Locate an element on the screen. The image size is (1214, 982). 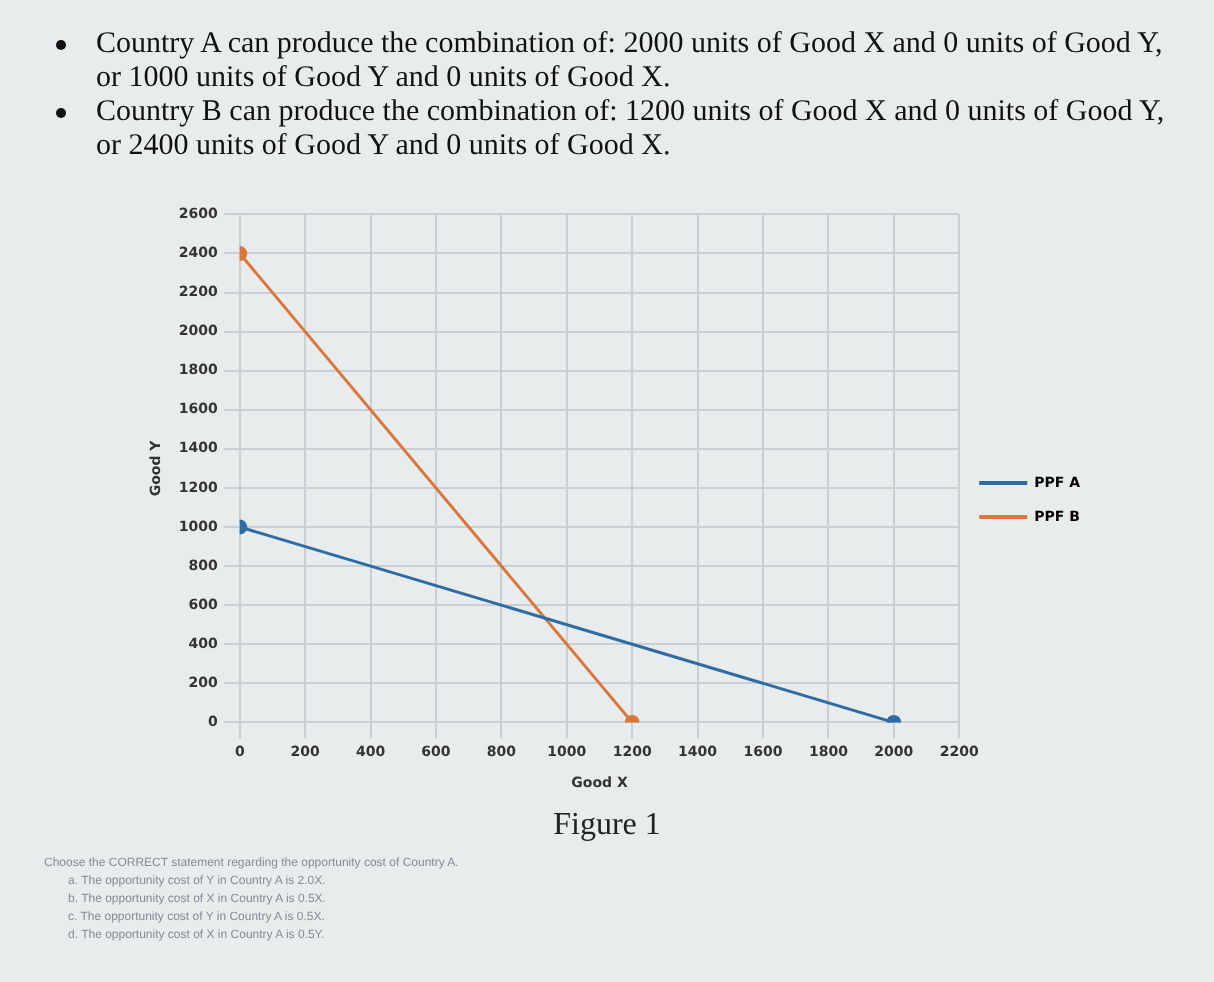
text: Country A can produce the combination of: 2000 units of Good X and 0 units of Good Y, or 1000 units of Good Y and 0 units of Good X. is located at coordinates (630, 62).